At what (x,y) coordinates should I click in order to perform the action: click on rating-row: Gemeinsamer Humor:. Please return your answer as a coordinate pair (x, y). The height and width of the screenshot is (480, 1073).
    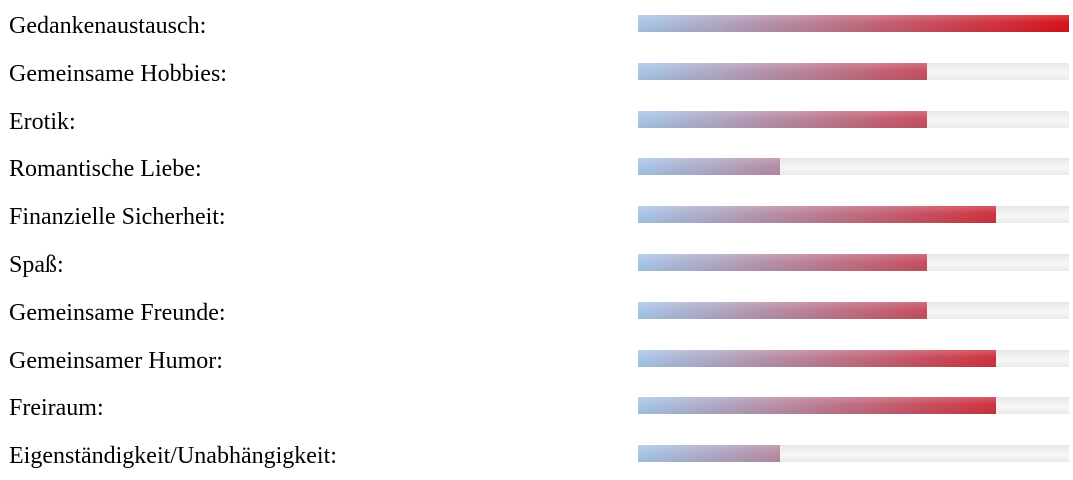
    Looking at the image, I should click on (536, 361).